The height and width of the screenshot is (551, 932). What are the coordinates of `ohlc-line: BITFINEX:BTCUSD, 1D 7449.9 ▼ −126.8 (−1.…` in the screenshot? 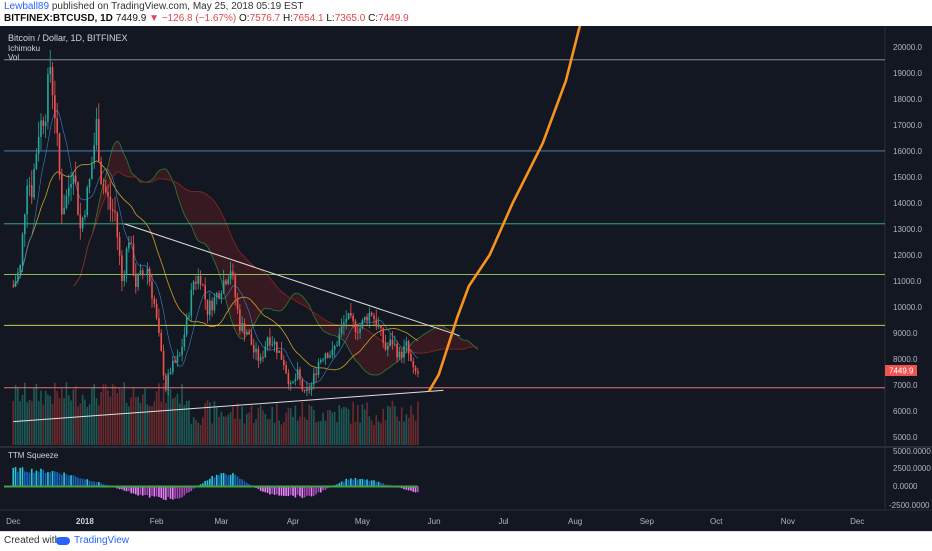 It's located at (206, 18).